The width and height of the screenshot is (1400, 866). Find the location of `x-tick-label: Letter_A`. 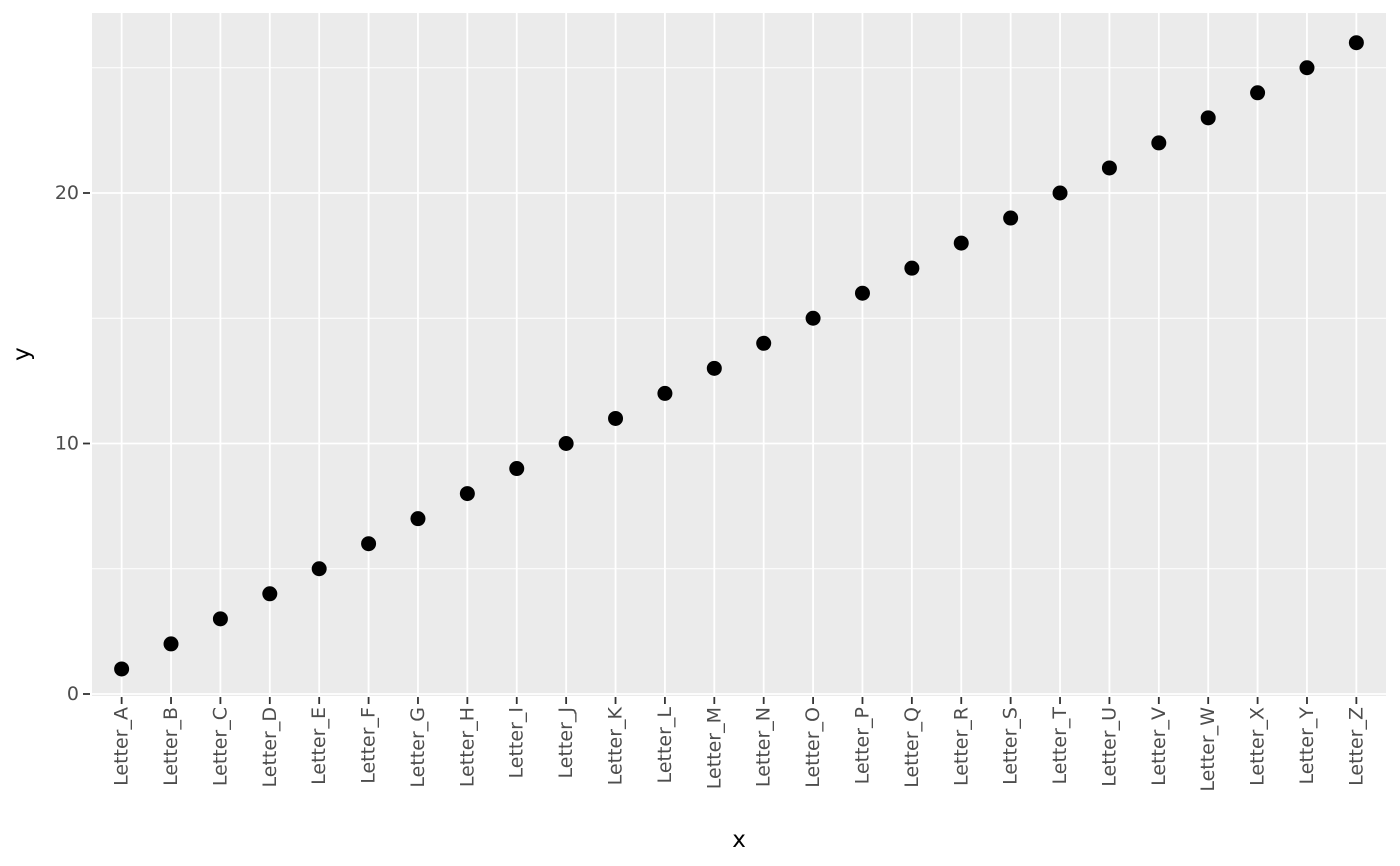

x-tick-label: Letter_A is located at coordinates (122, 746).